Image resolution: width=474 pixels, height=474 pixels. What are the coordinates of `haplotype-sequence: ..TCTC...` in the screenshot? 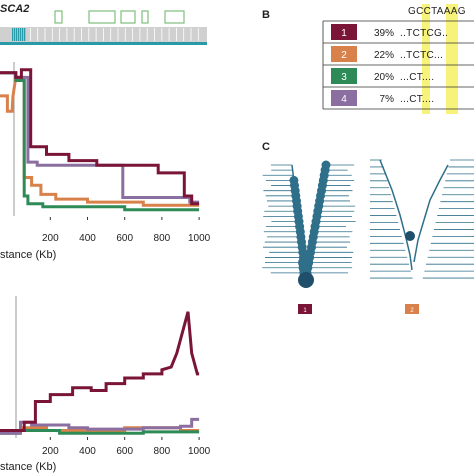 It's located at (421, 55).